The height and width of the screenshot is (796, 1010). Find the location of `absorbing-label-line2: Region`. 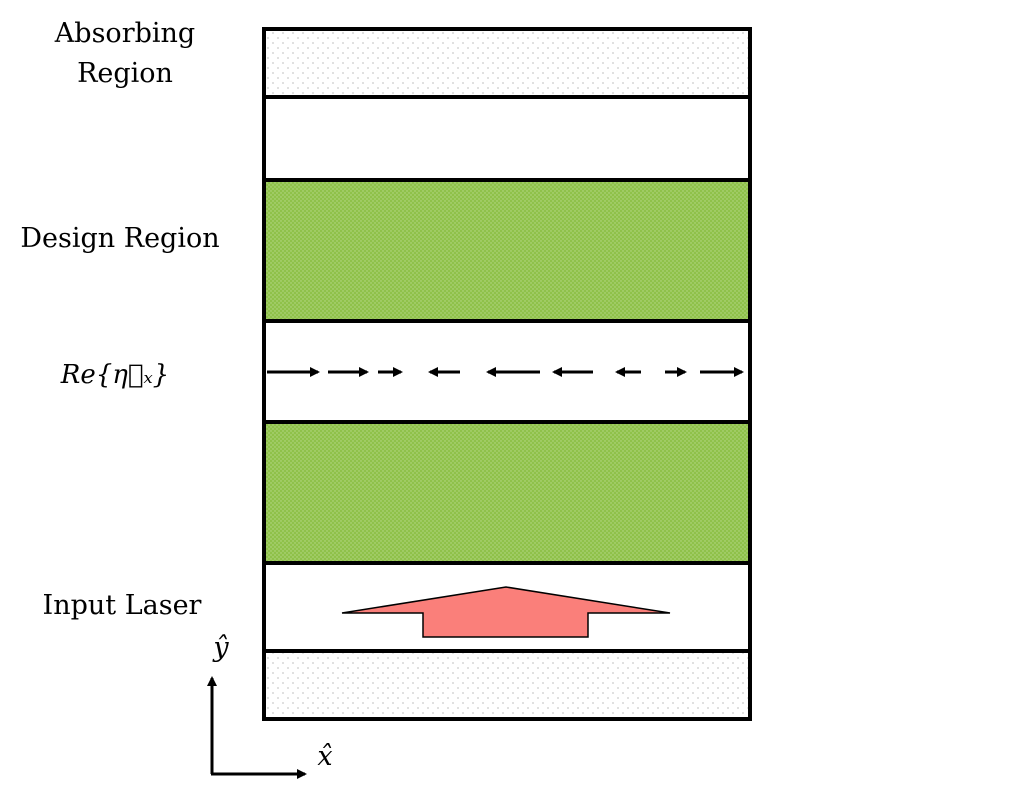

absorbing-label-line2: Region is located at coordinates (125, 73).